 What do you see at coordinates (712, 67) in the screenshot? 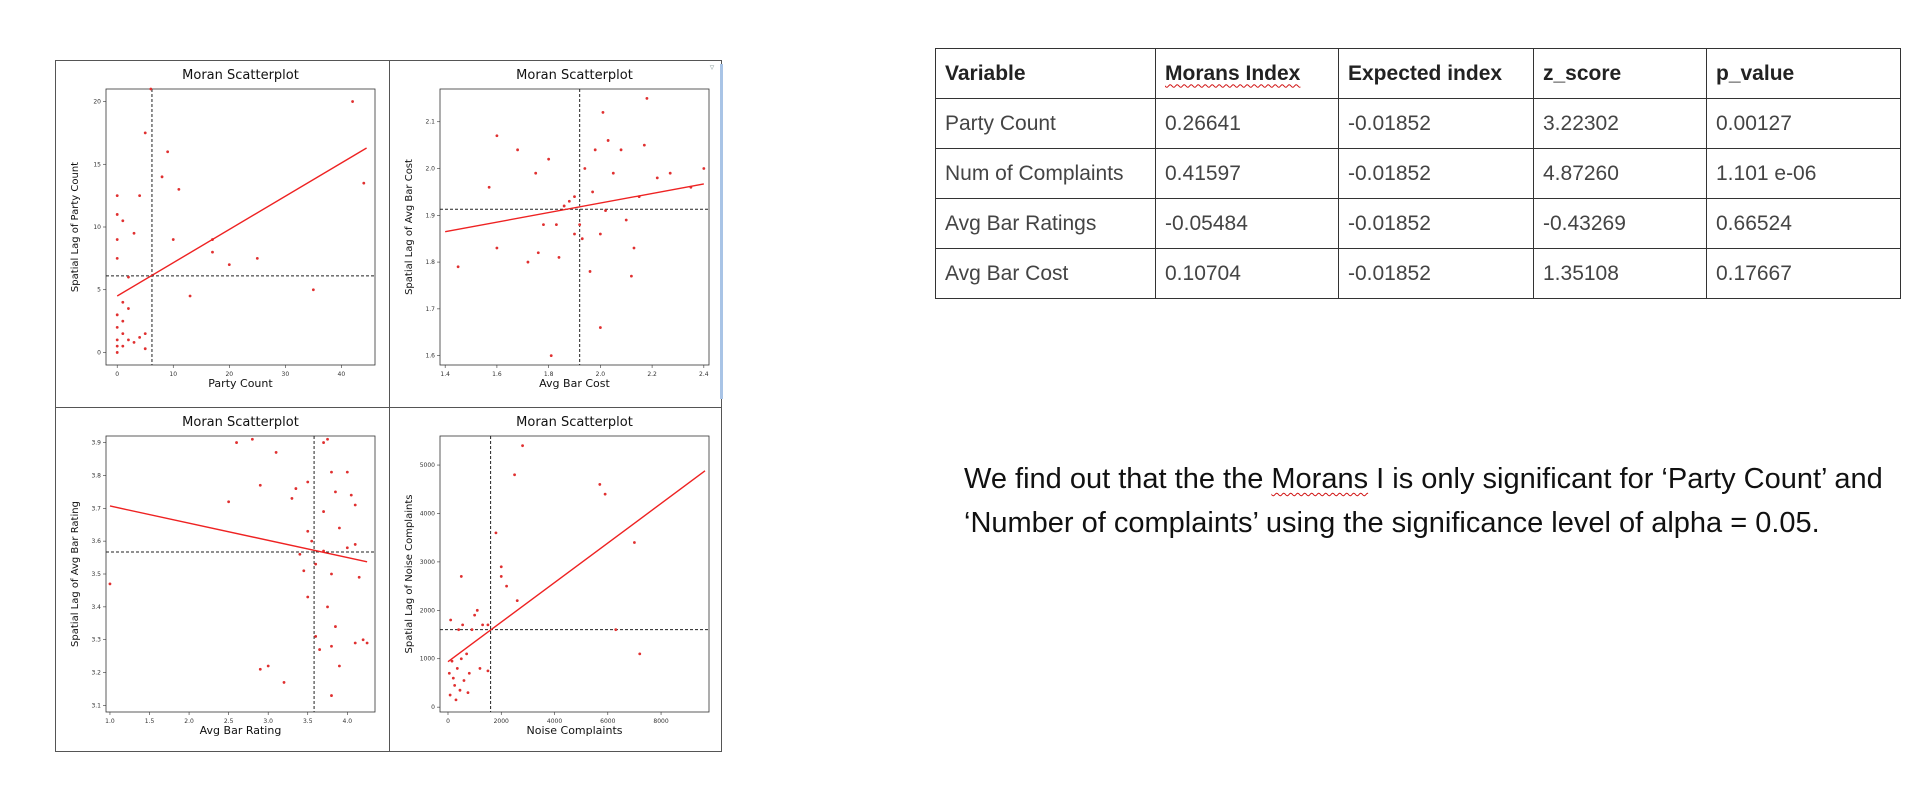
I see `chevron-down-icon: ▿` at bounding box center [712, 67].